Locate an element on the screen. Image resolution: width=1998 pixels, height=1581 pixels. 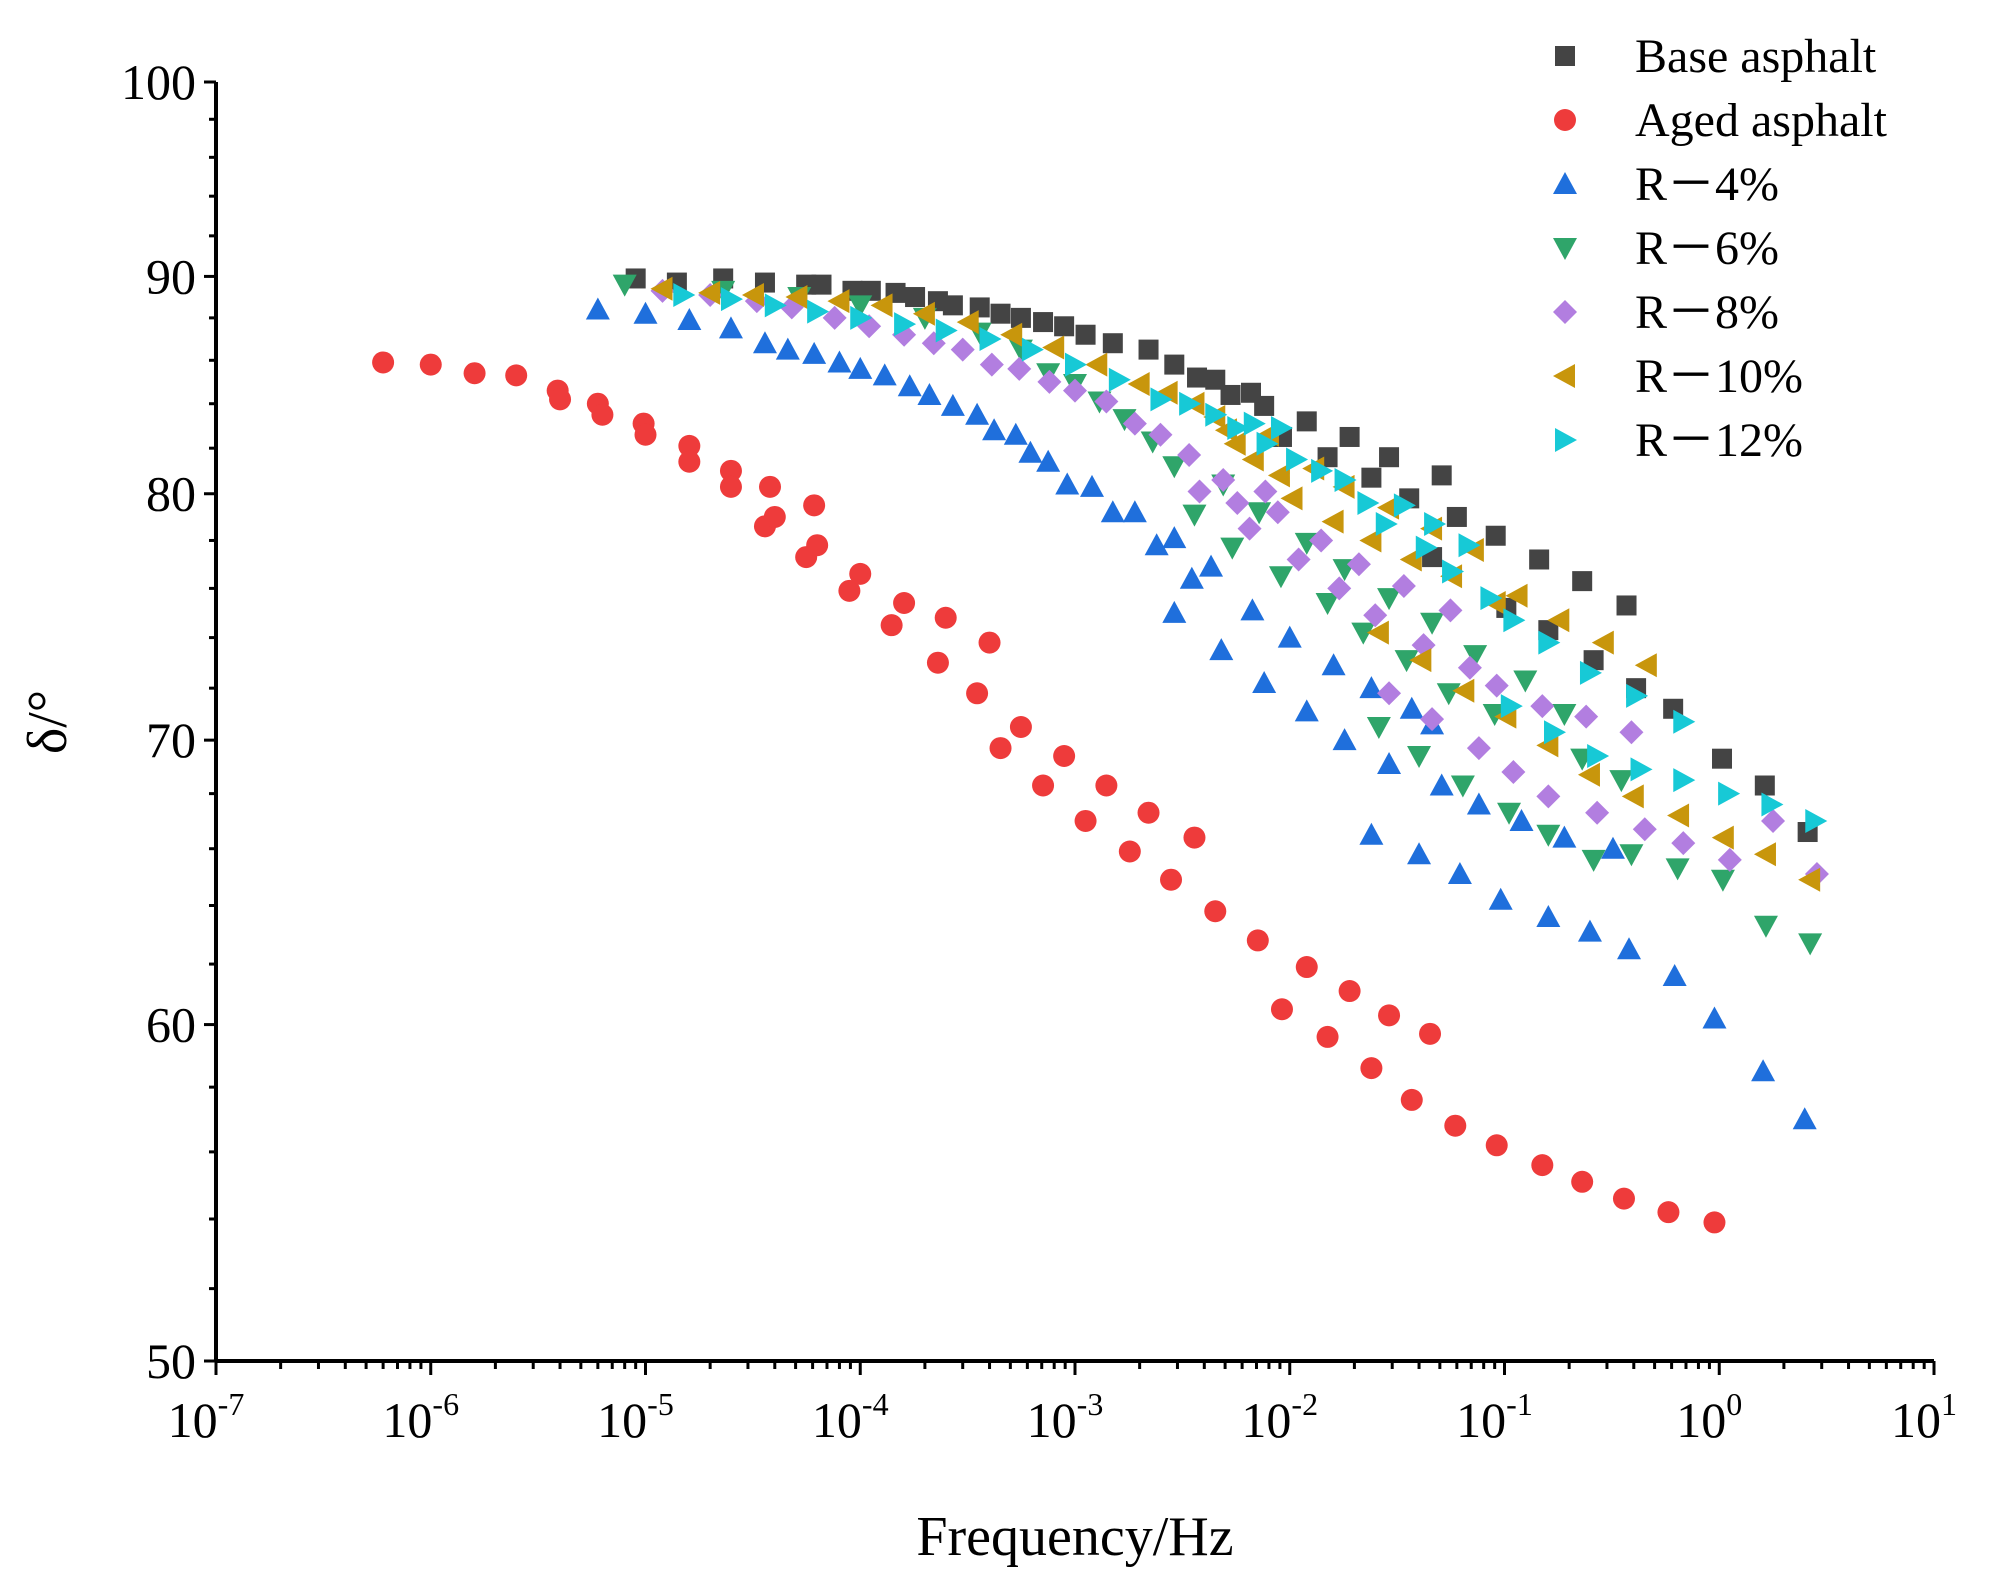
y-axis-label: δ/° is located at coordinates (48, 722).